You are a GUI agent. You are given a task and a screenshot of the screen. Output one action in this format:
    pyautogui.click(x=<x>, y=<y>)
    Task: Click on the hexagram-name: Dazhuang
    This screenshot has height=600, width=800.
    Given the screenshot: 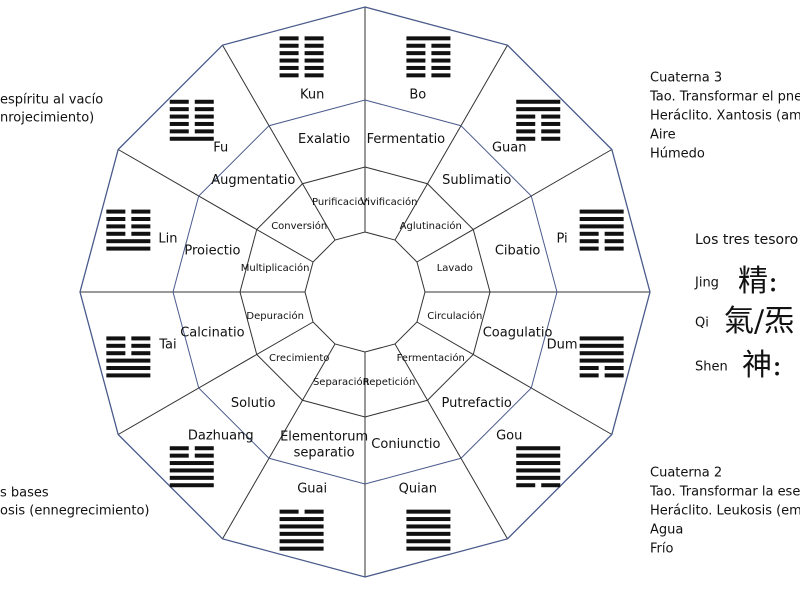 What is the action you would take?
    pyautogui.click(x=221, y=436)
    